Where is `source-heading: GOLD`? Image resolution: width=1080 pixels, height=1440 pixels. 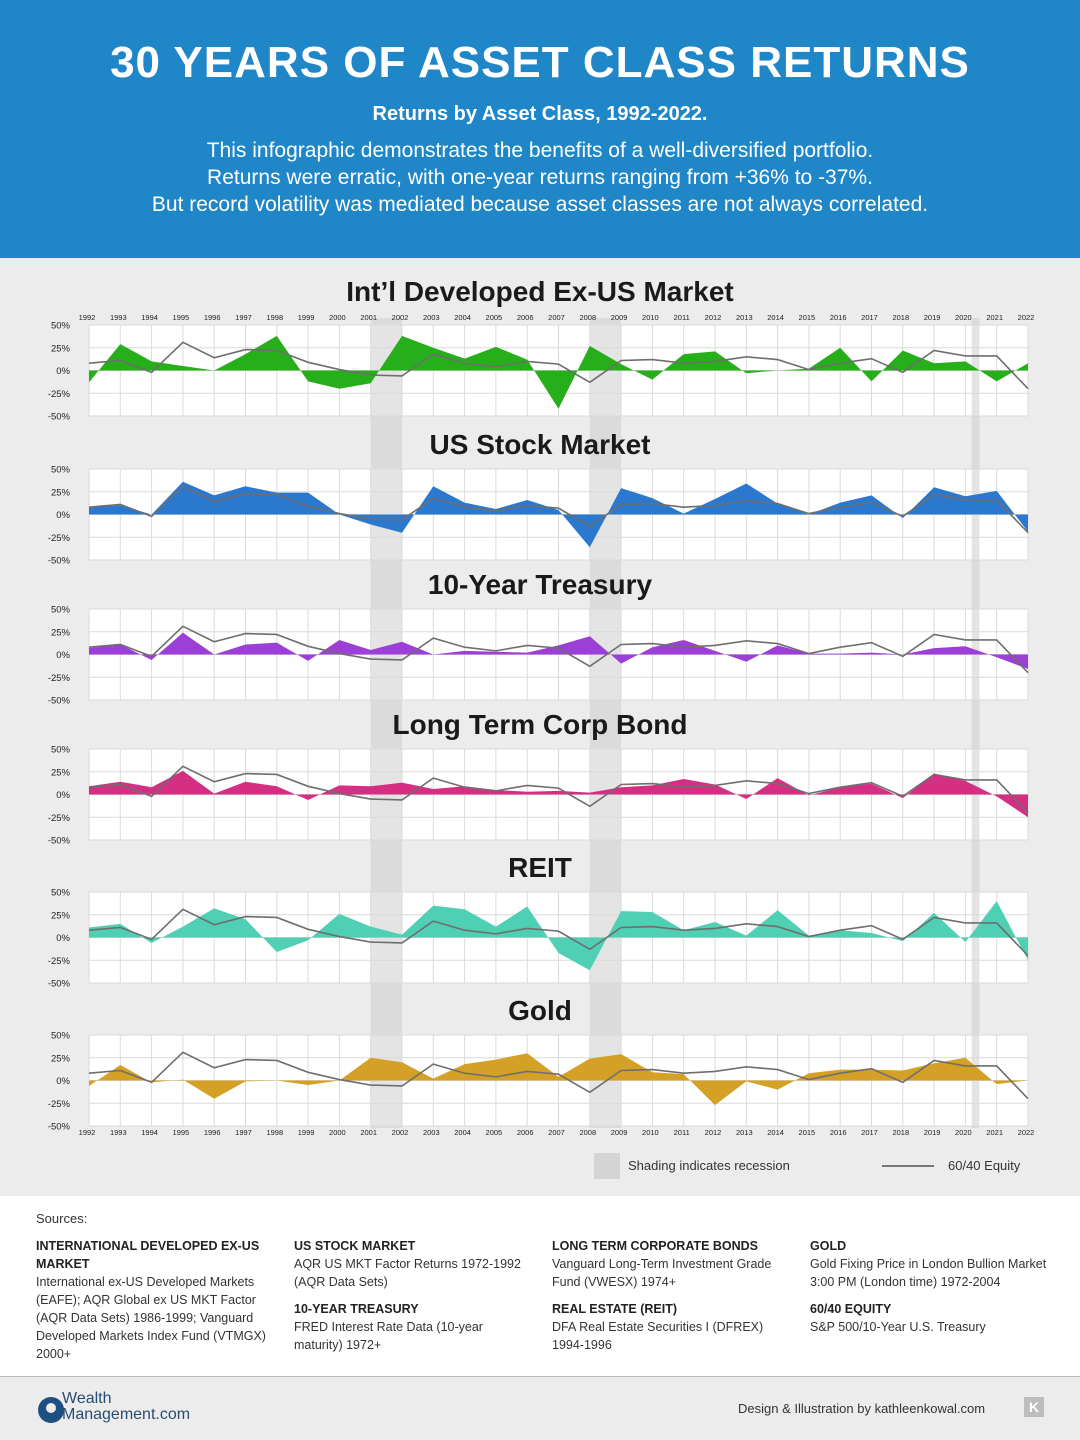
source-heading: GOLD is located at coordinates (828, 1246).